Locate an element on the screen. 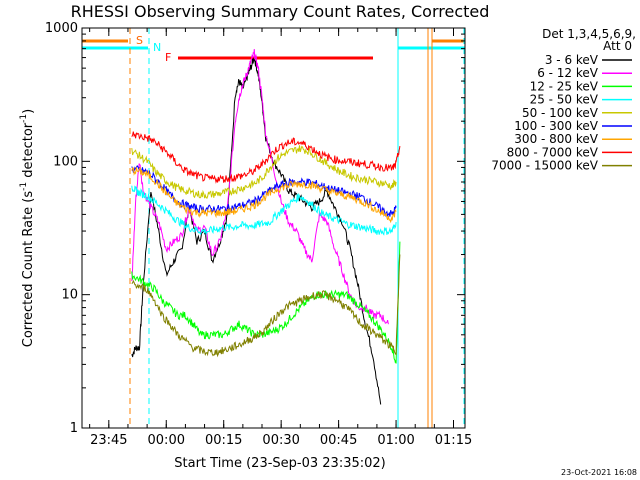 This screenshot has height=480, width=640. y-tick-label: 10 is located at coordinates (69, 295).